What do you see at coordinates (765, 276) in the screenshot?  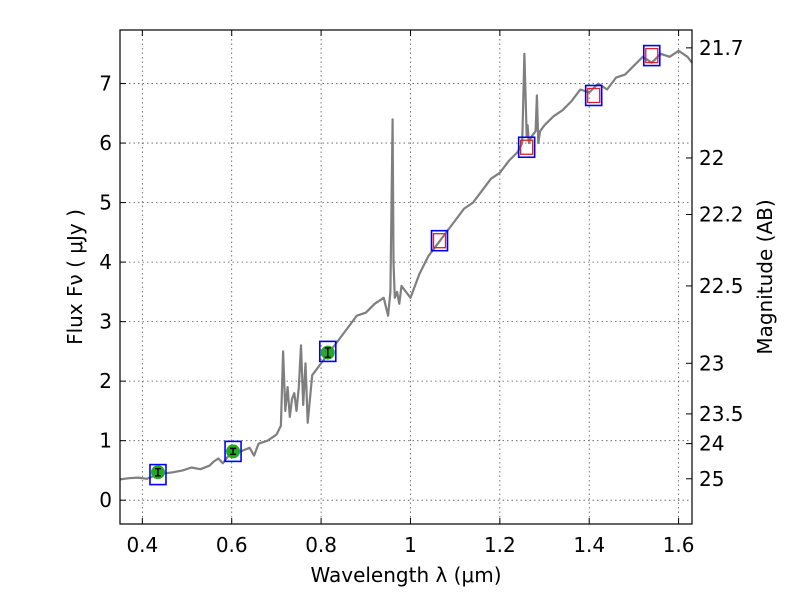 I see `right-axis-title: Magnitude (AB)` at bounding box center [765, 276].